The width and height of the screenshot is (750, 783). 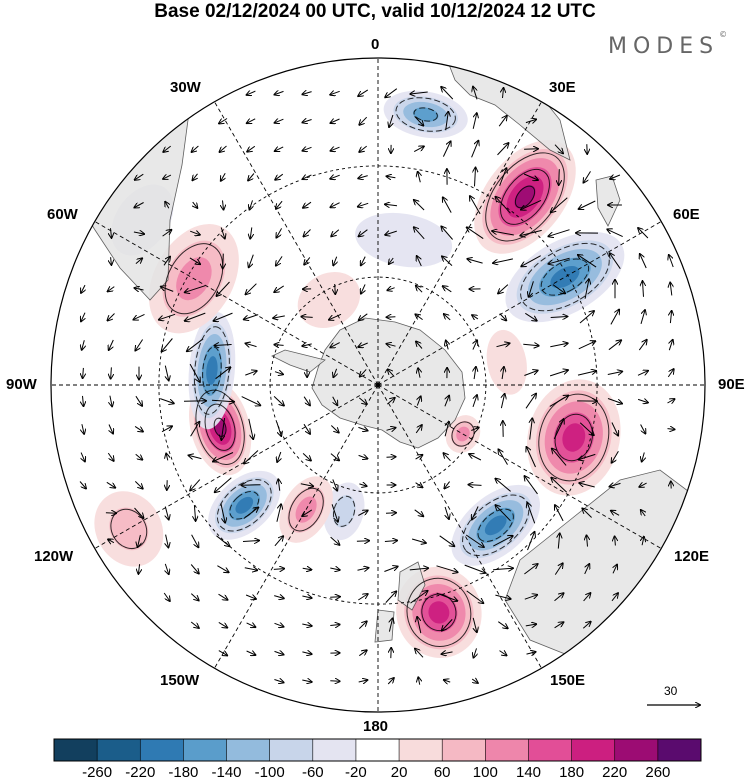 What do you see at coordinates (54, 556) in the screenshot?
I see `label-120w: 120W` at bounding box center [54, 556].